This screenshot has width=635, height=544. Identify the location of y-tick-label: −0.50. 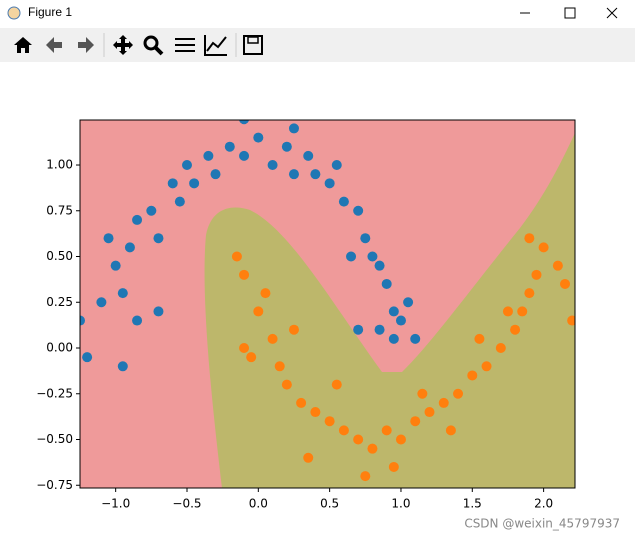
(54, 439).